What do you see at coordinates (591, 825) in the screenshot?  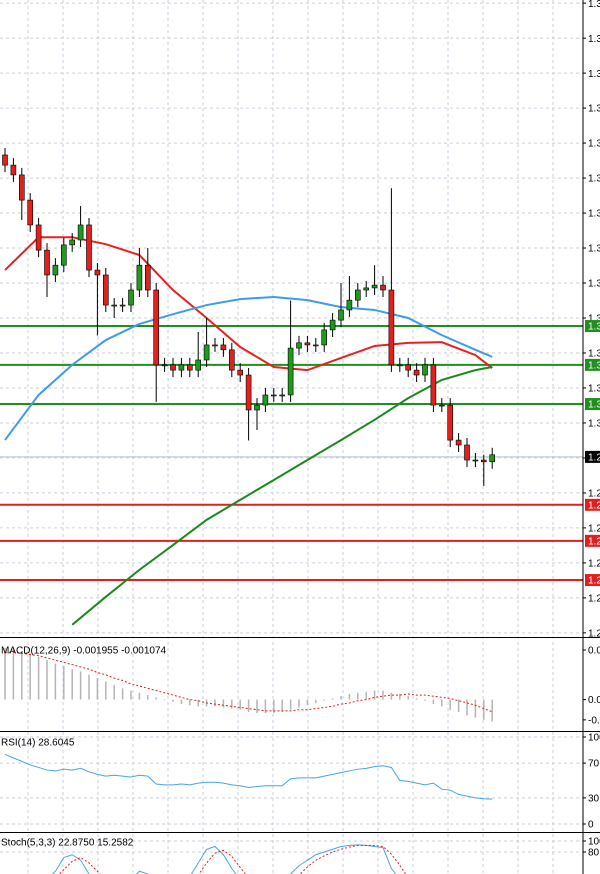 I see `y-tick-label: 0` at bounding box center [591, 825].